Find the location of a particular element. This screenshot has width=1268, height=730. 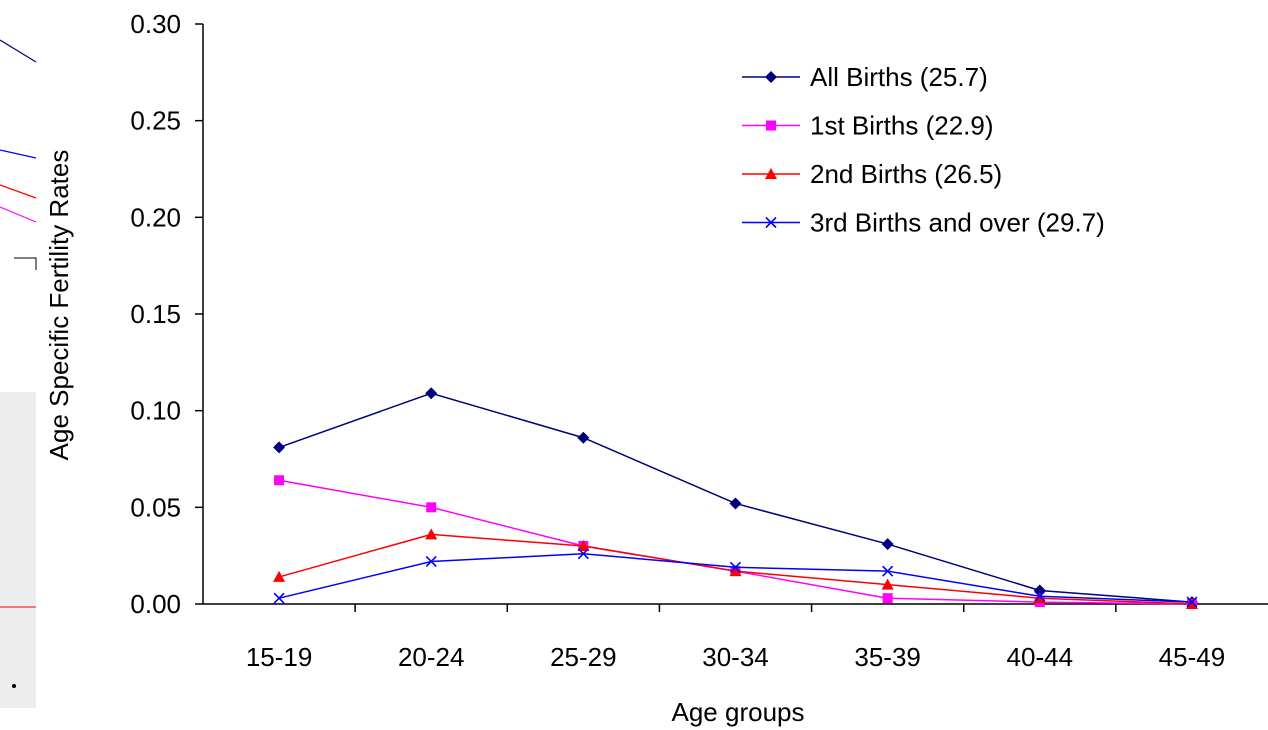

legend-item: 2nd Births (26.5) is located at coordinates (872, 174).